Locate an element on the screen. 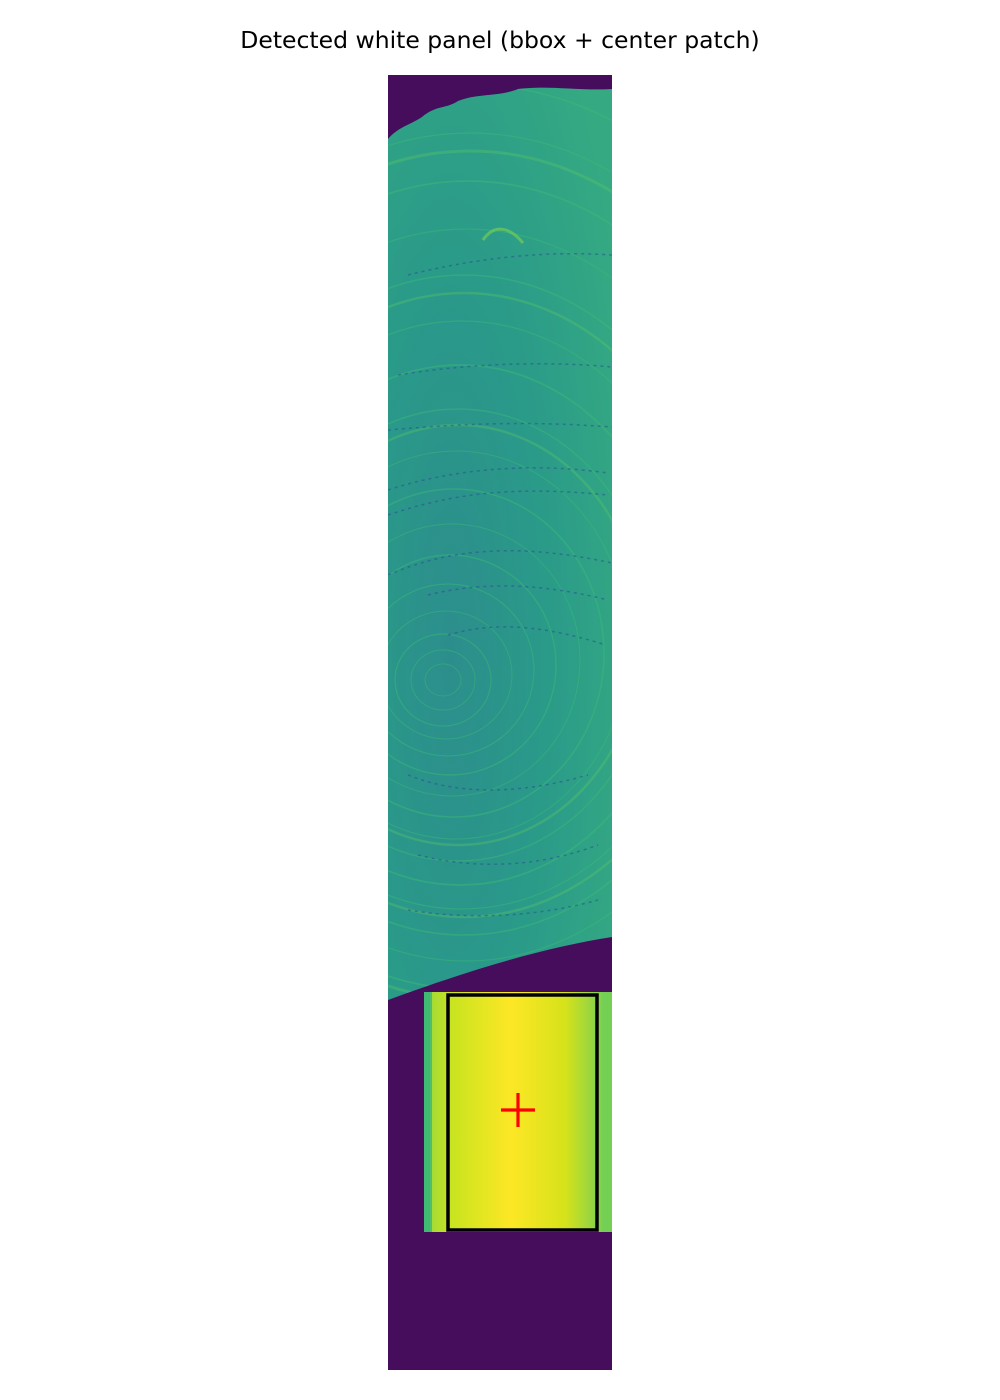  center-patch-marker is located at coordinates (518, 1110).